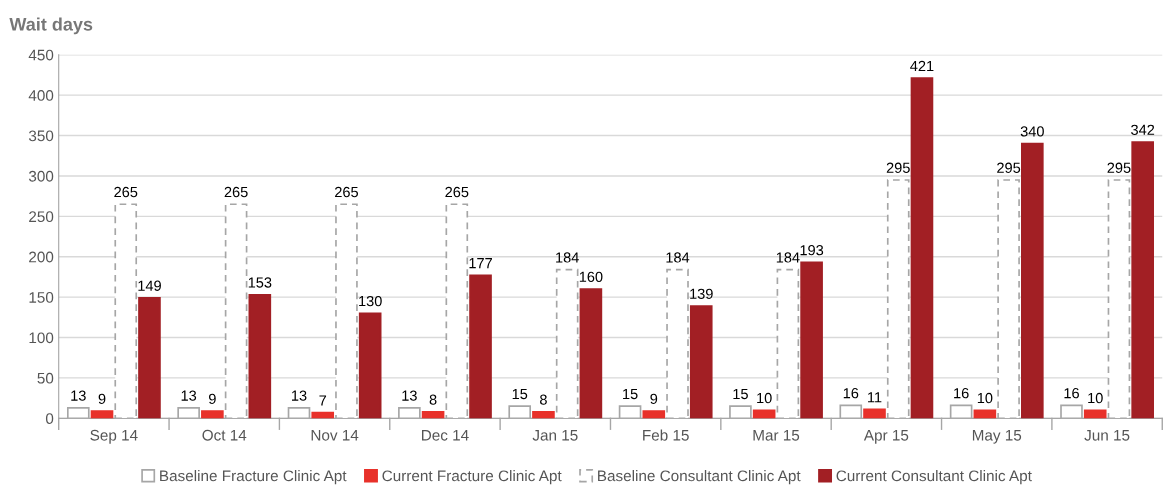  I want to click on data-label: 7, so click(323, 400).